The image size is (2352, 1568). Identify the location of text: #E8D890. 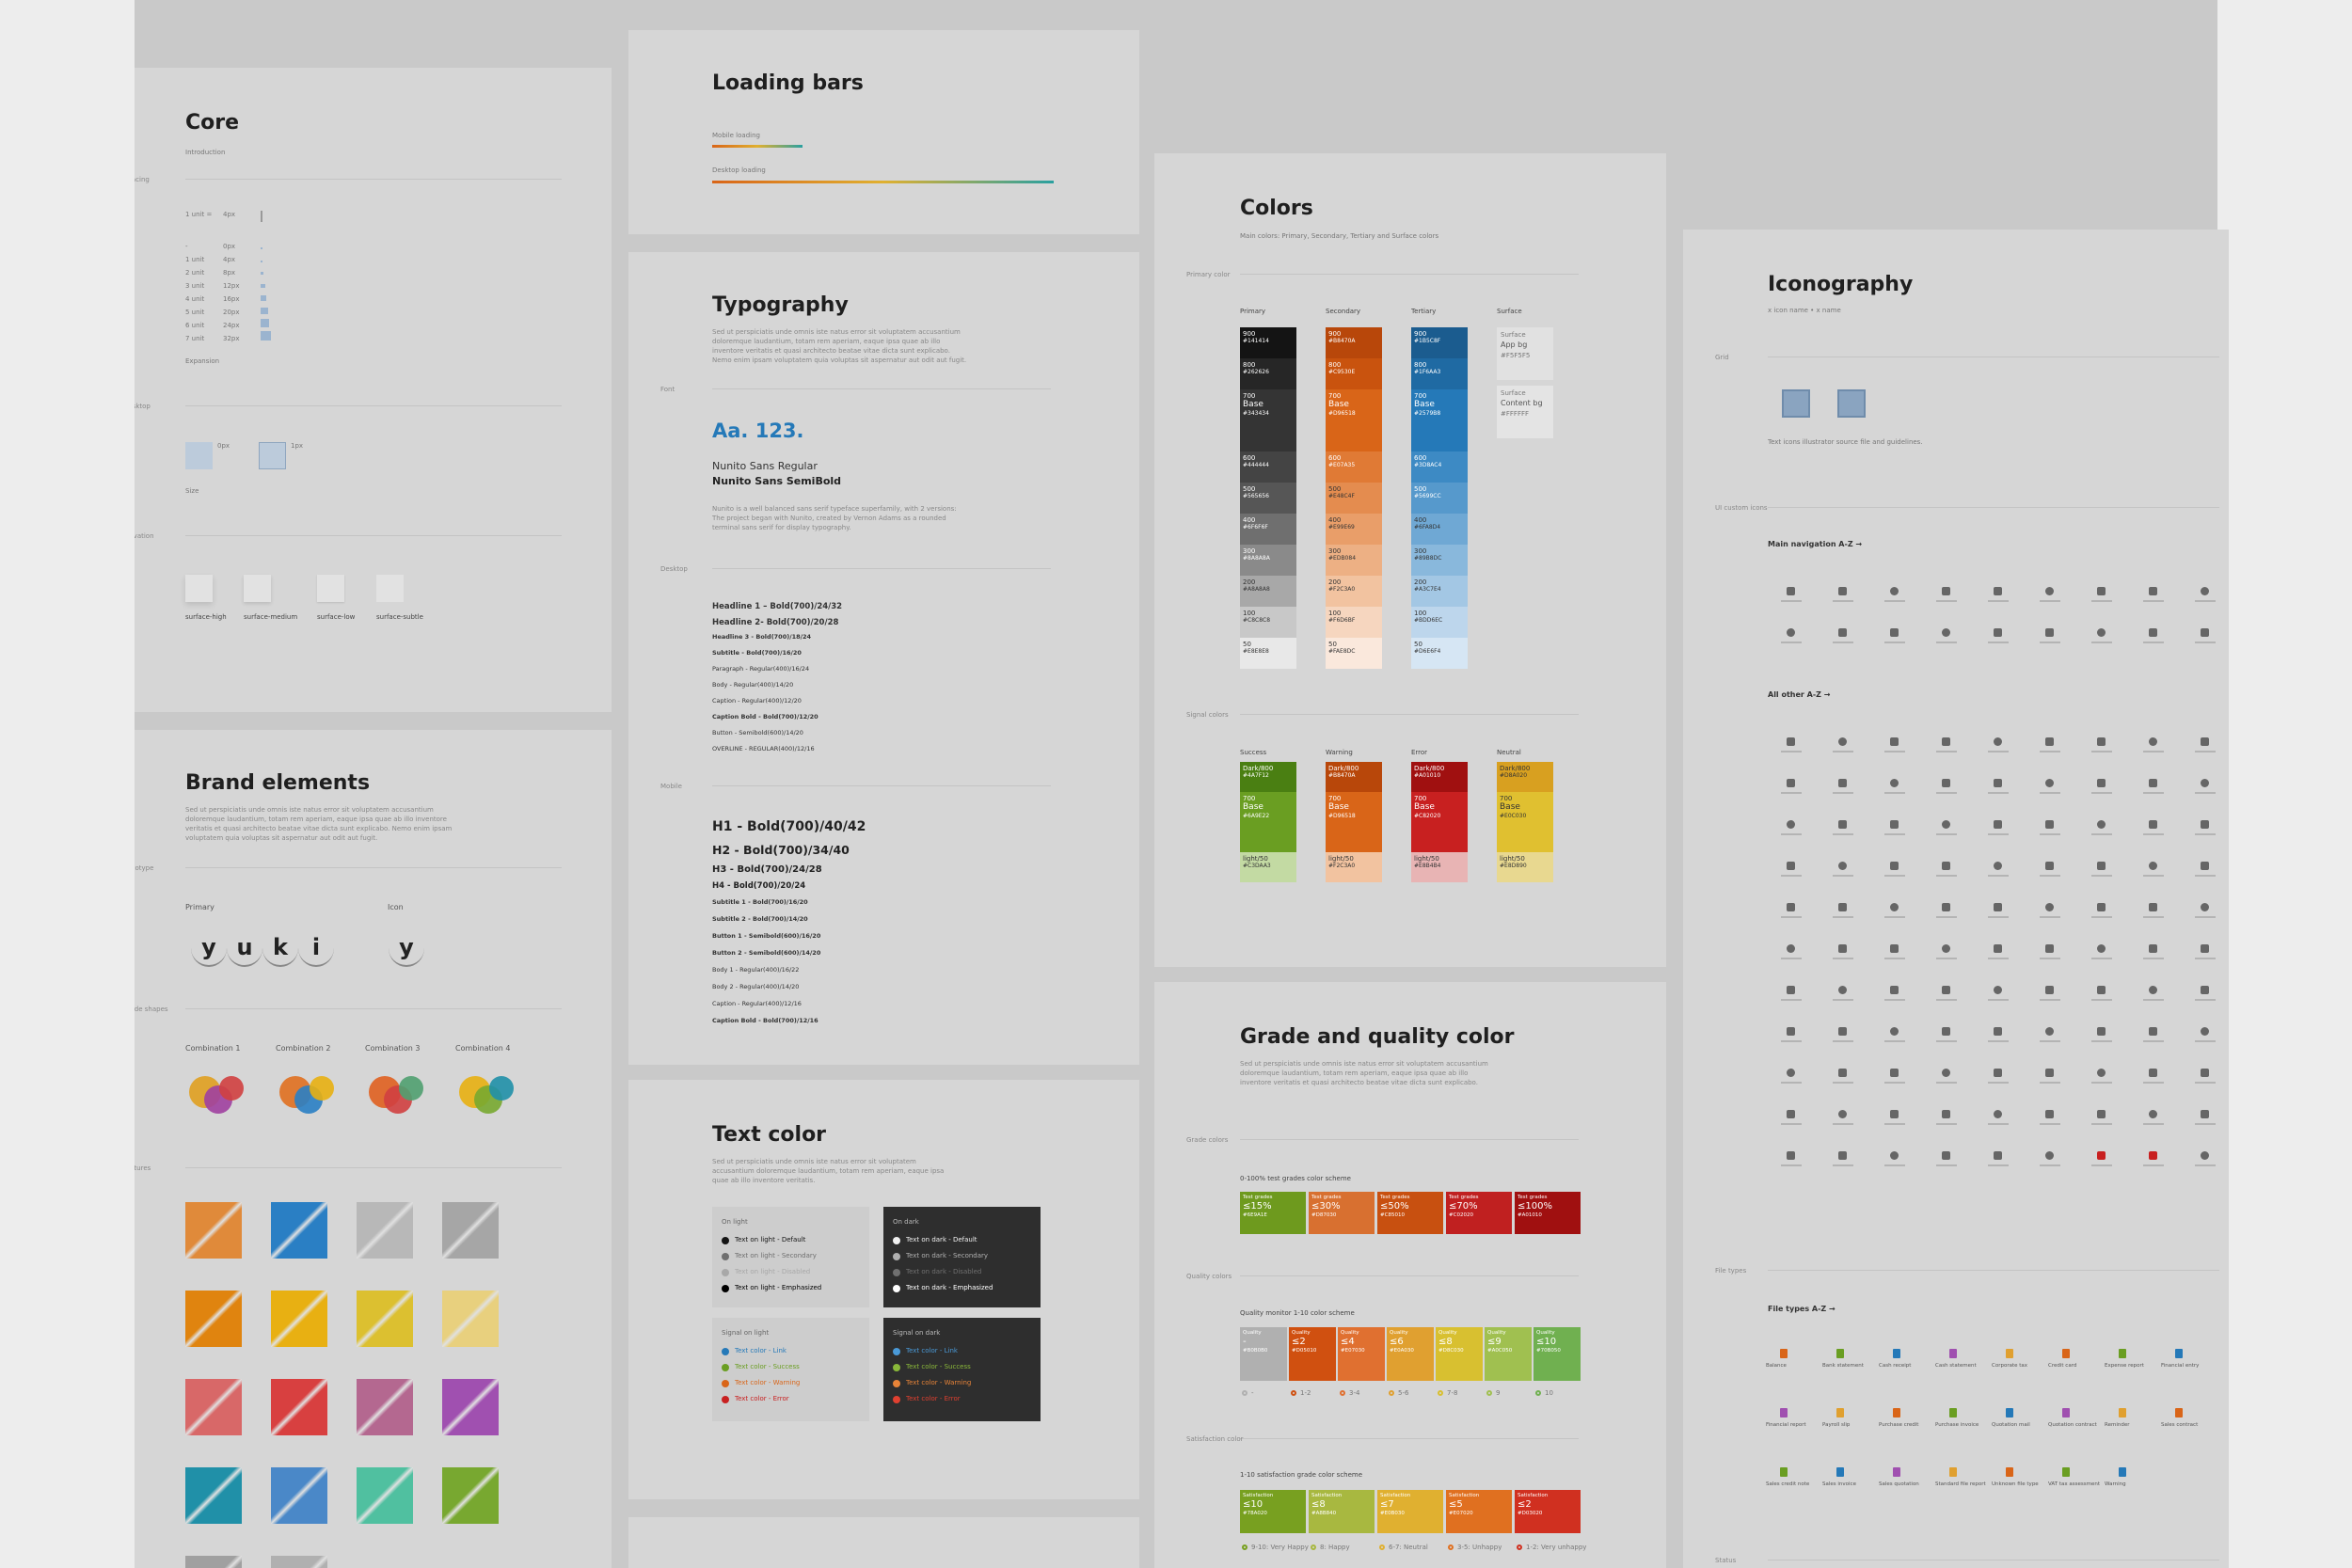
(1513, 866).